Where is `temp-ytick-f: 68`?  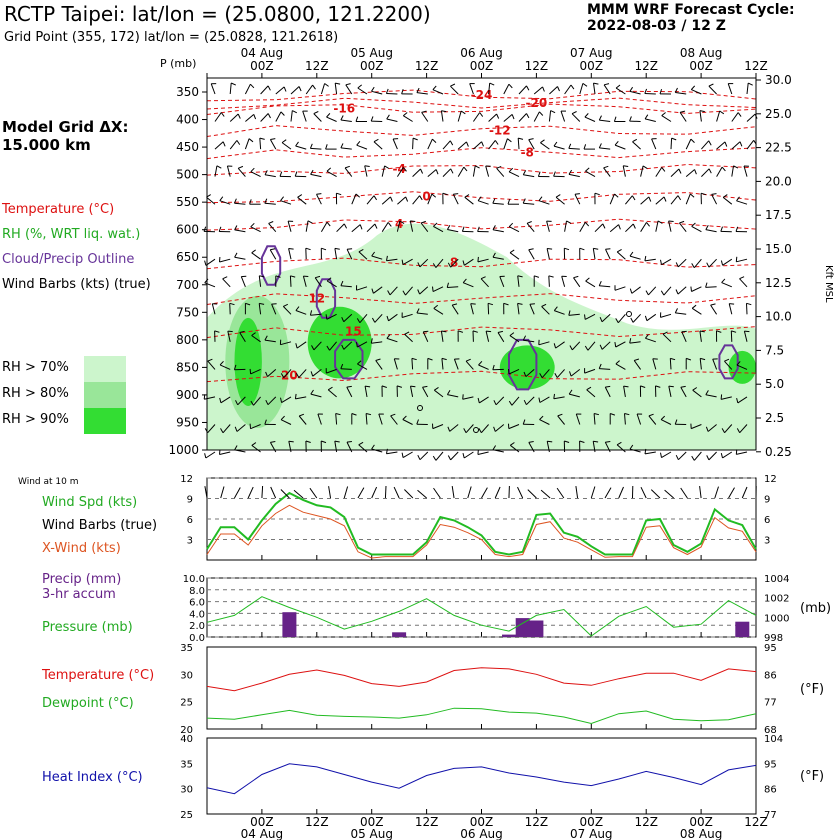 temp-ytick-f: 68 is located at coordinates (770, 730).